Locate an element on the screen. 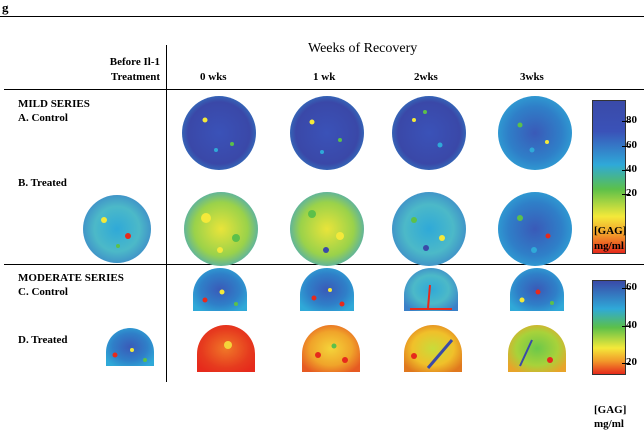  map-c-0wks is located at coordinates (220, 289).